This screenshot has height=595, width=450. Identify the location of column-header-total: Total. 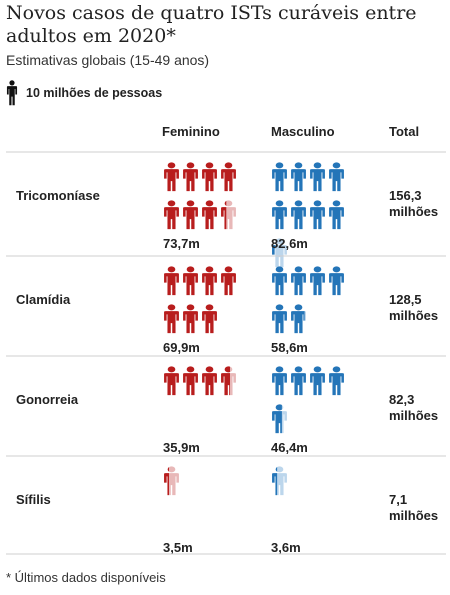
(404, 131).